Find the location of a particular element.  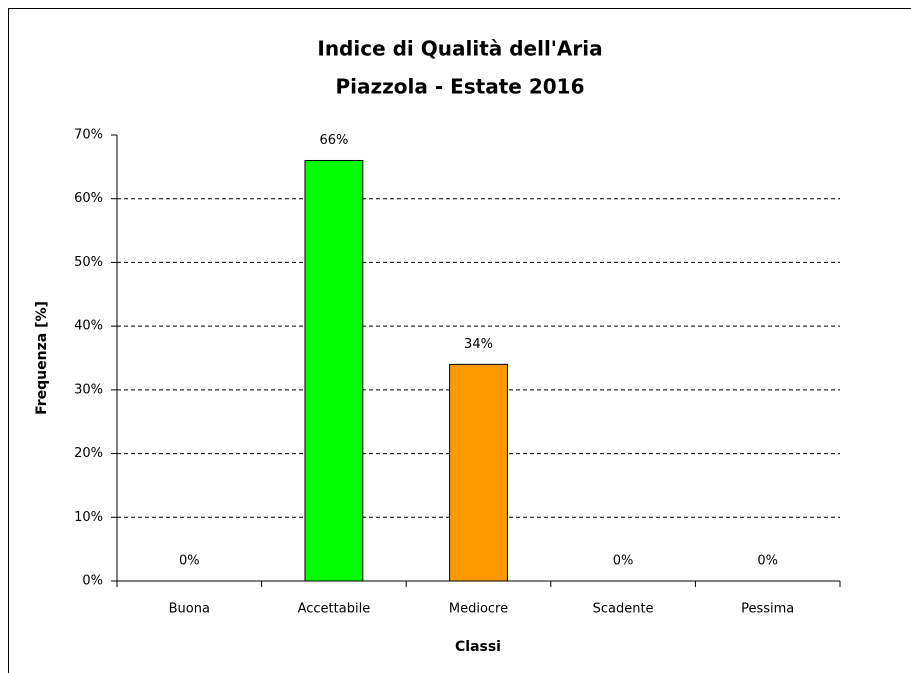

y-tick-label: 20% is located at coordinates (88, 453).